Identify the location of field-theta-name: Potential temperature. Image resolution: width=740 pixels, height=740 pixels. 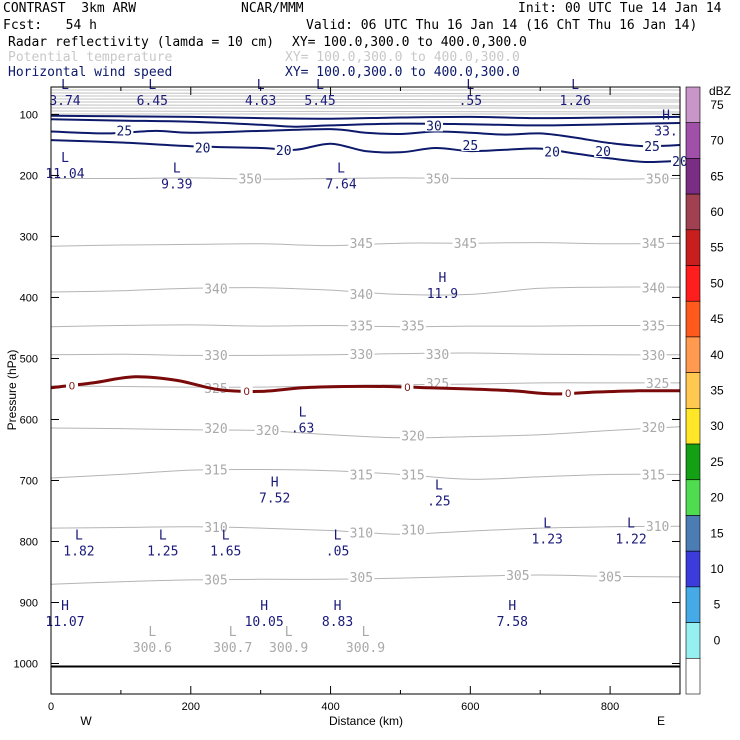
(90, 57).